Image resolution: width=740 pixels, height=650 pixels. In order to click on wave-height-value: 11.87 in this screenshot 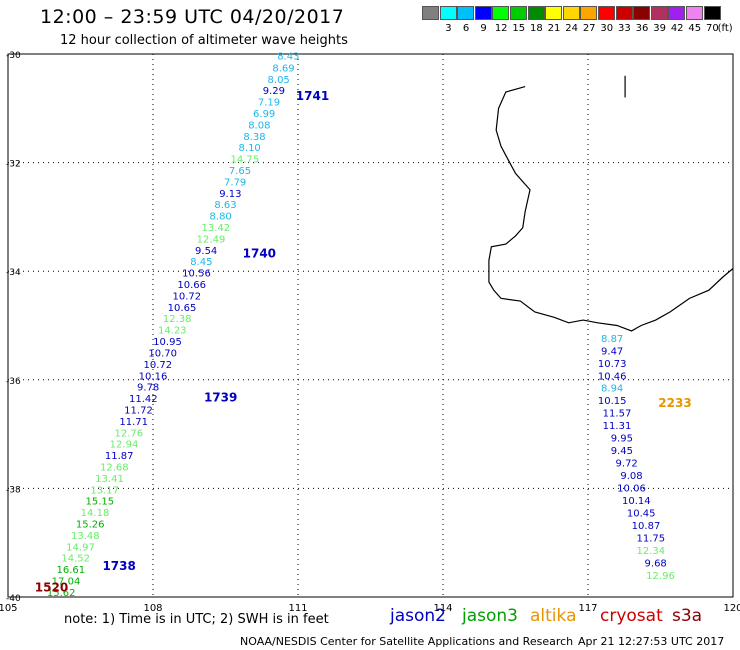, I will do `click(119, 456)`.